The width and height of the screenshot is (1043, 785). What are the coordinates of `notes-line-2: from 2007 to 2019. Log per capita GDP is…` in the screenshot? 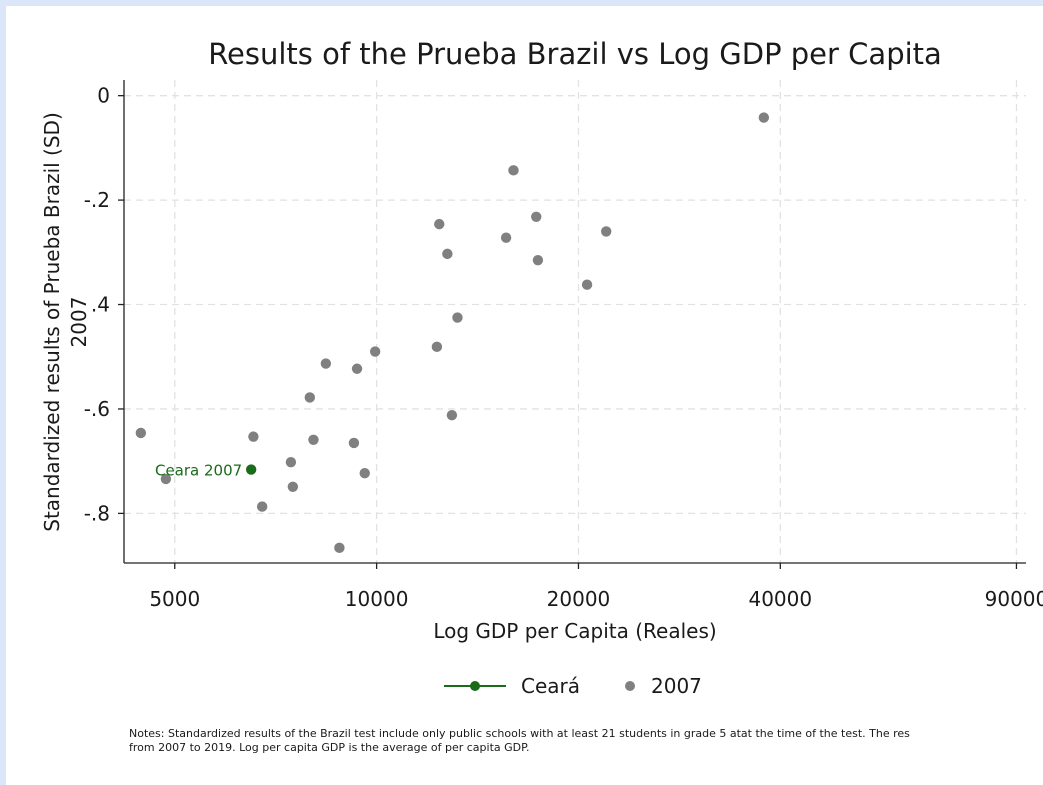 It's located at (329, 747).